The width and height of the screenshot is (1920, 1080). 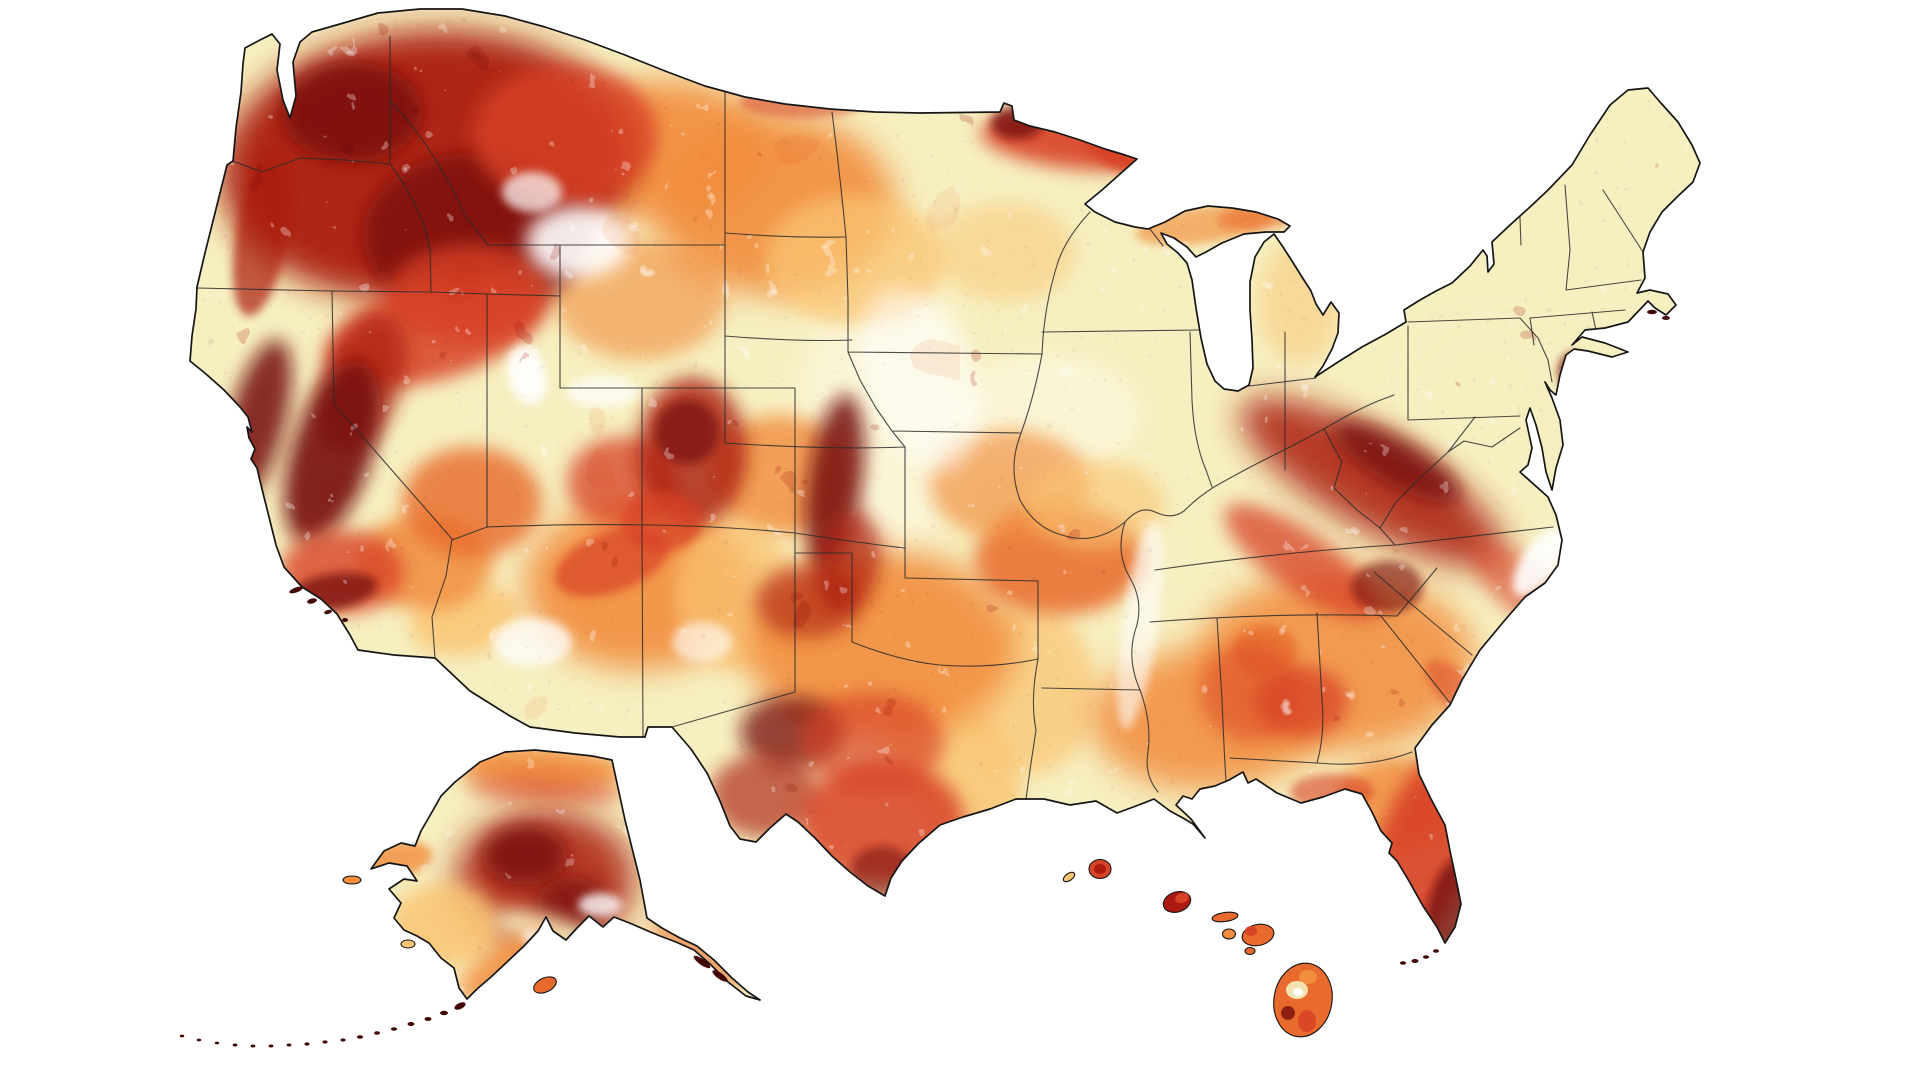 What do you see at coordinates (1298, 992) in the screenshot?
I see `big-island-white-core` at bounding box center [1298, 992].